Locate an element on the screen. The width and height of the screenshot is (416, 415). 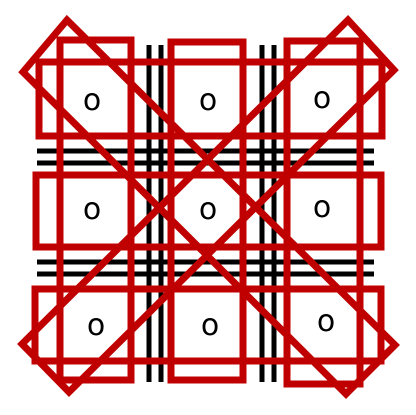
cell-0-2: o is located at coordinates (322, 98).